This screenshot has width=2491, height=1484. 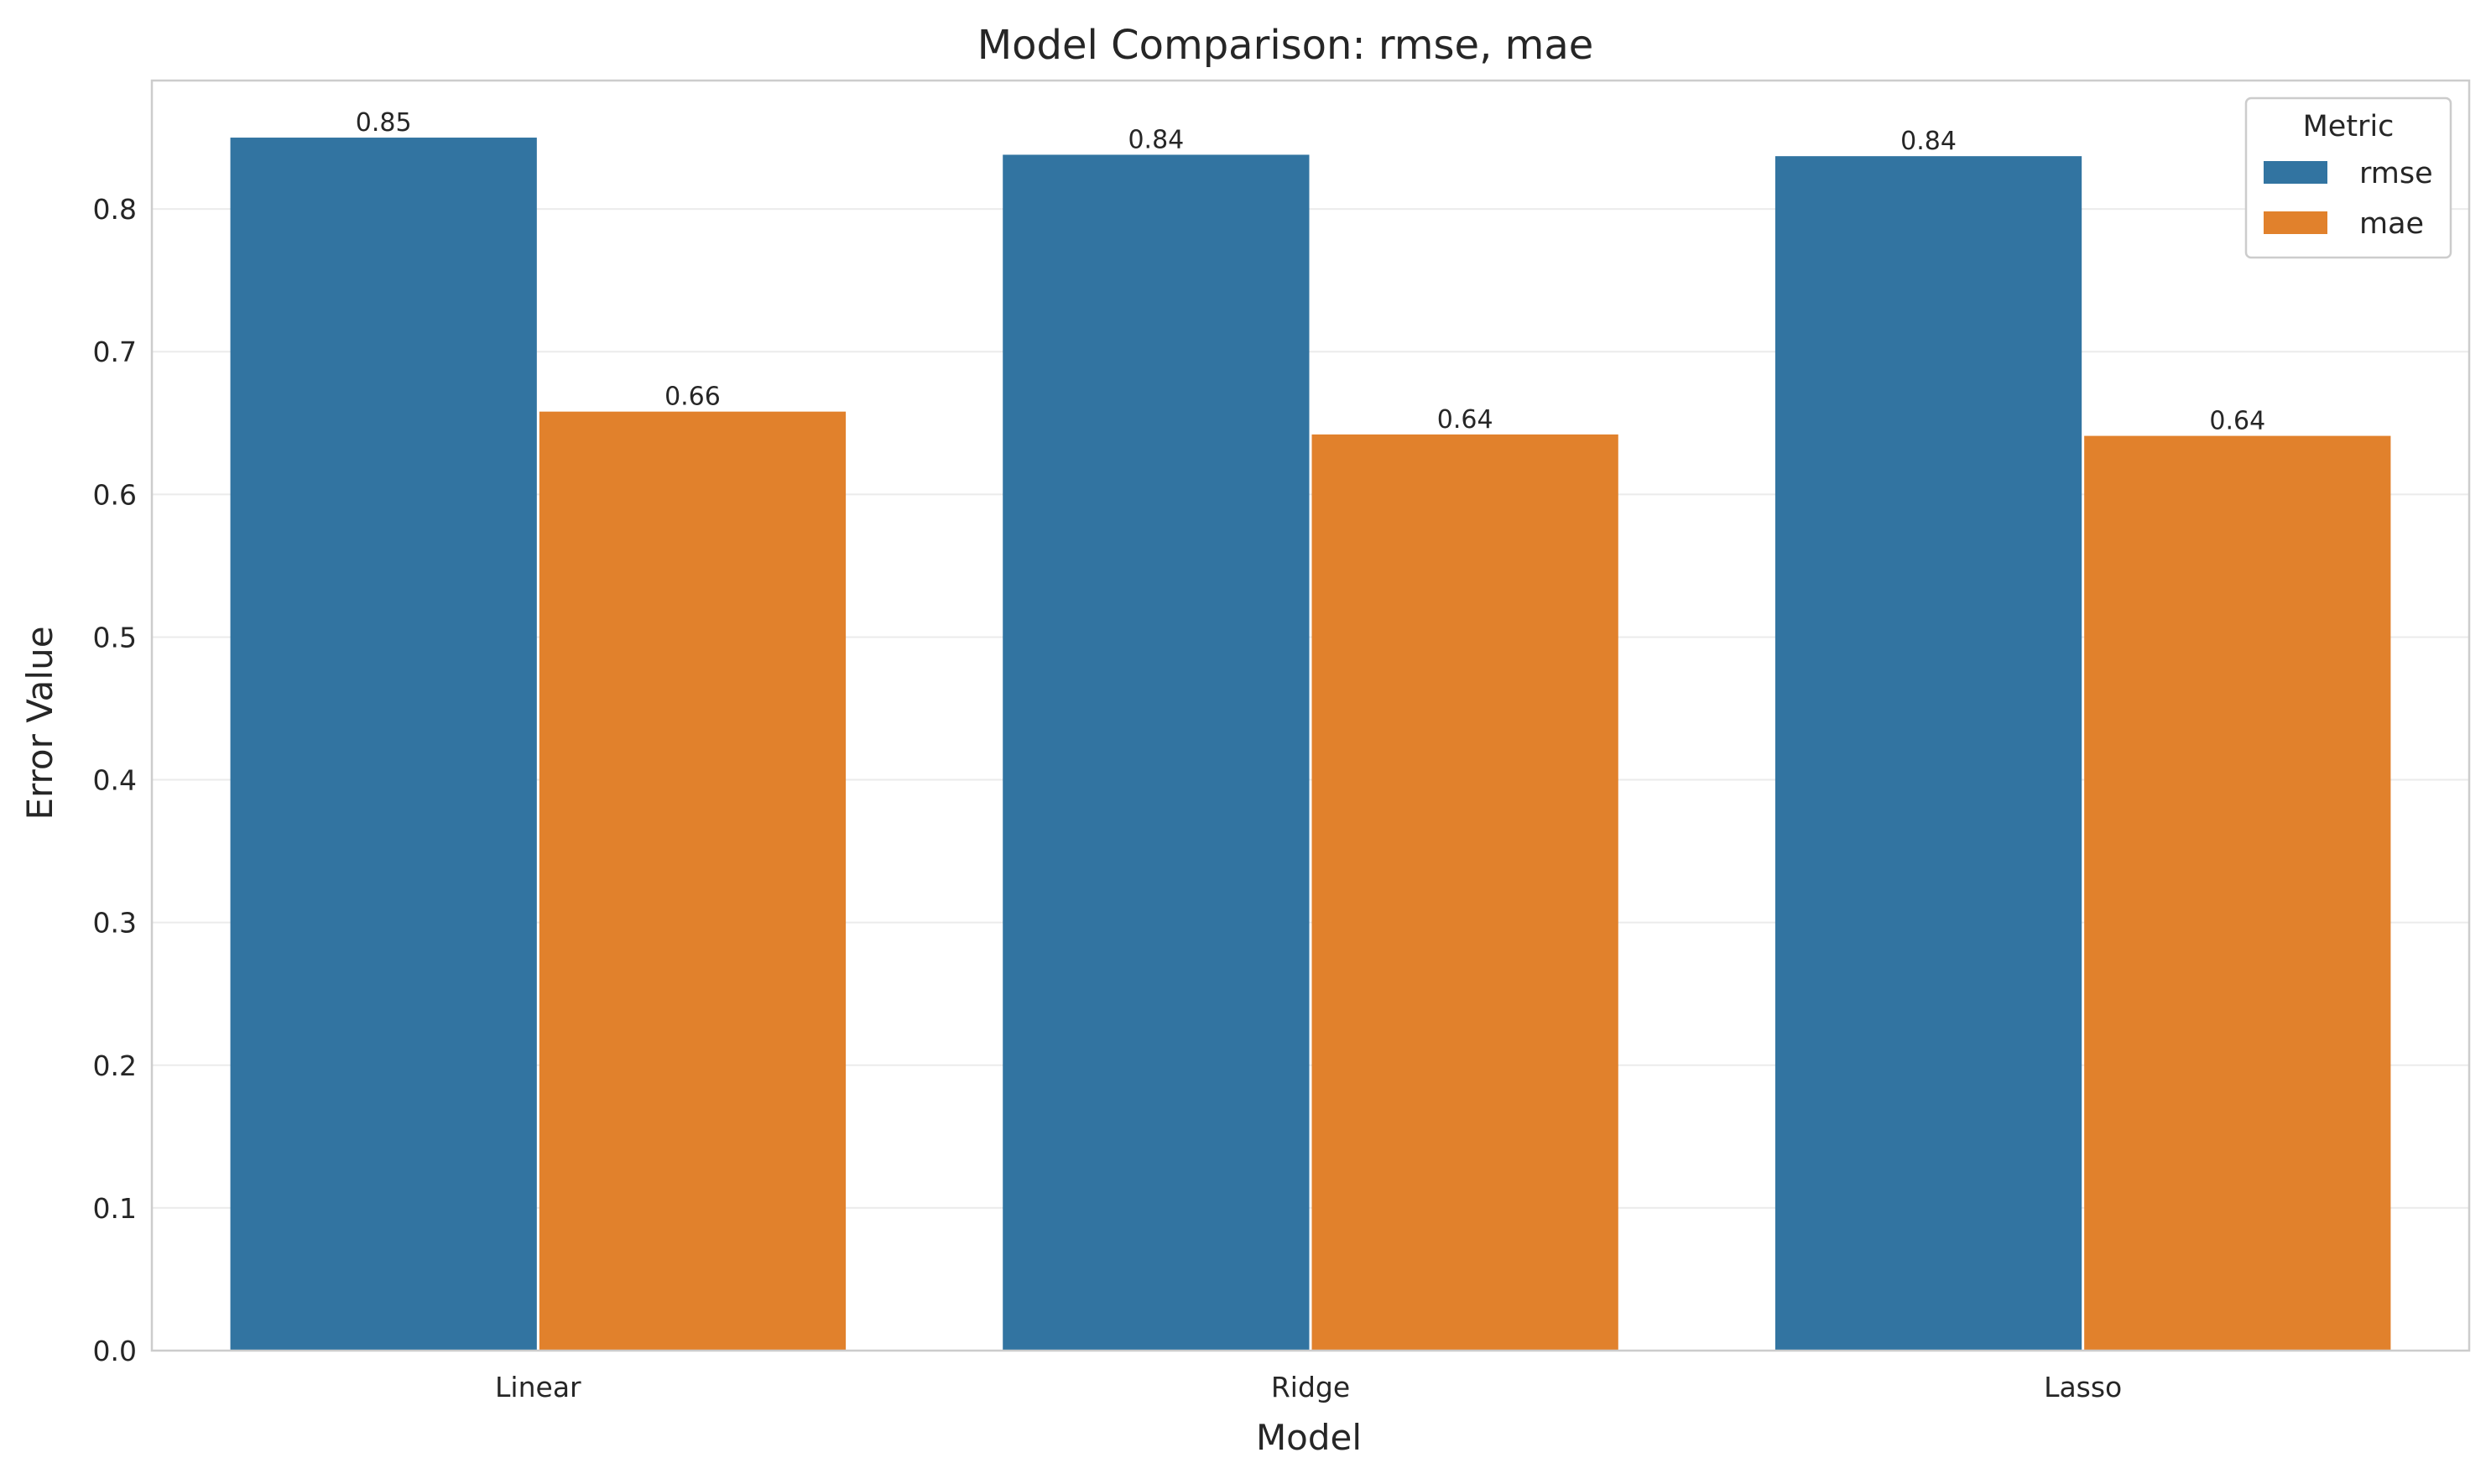 I want to click on y-tick-label: 0.4, so click(x=115, y=780).